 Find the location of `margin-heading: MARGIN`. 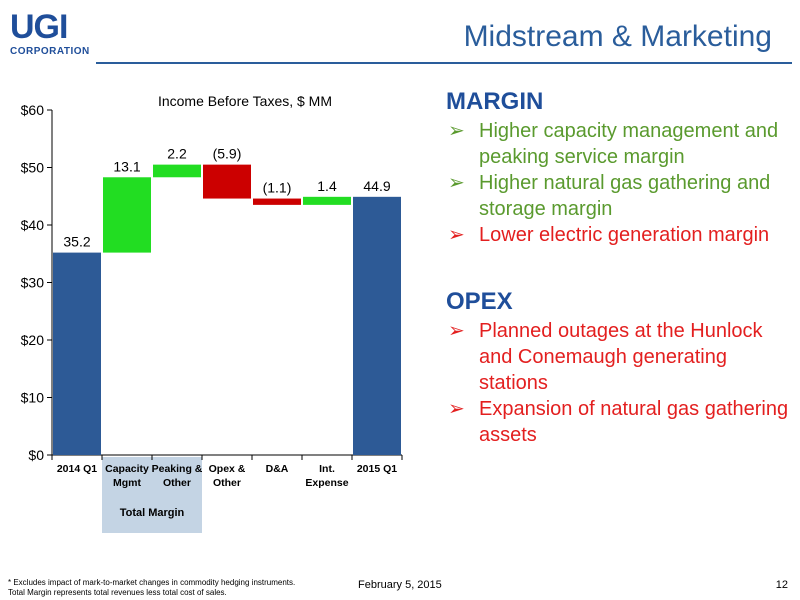

margin-heading: MARGIN is located at coordinates (495, 101).